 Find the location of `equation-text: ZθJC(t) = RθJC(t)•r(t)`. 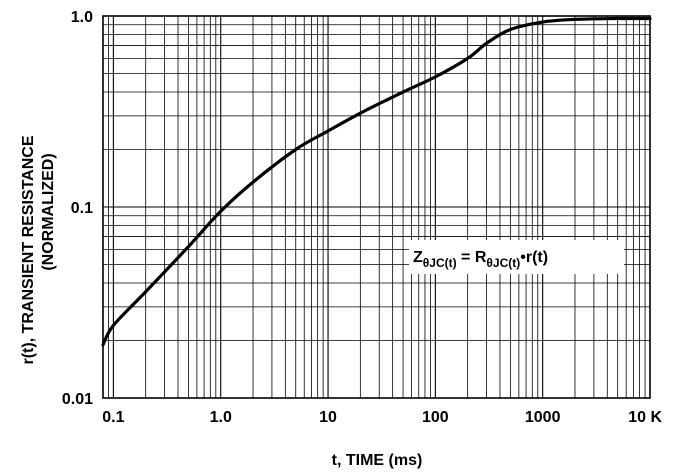

equation-text: ZθJC(t) = RθJC(t)•r(t) is located at coordinates (480, 259).